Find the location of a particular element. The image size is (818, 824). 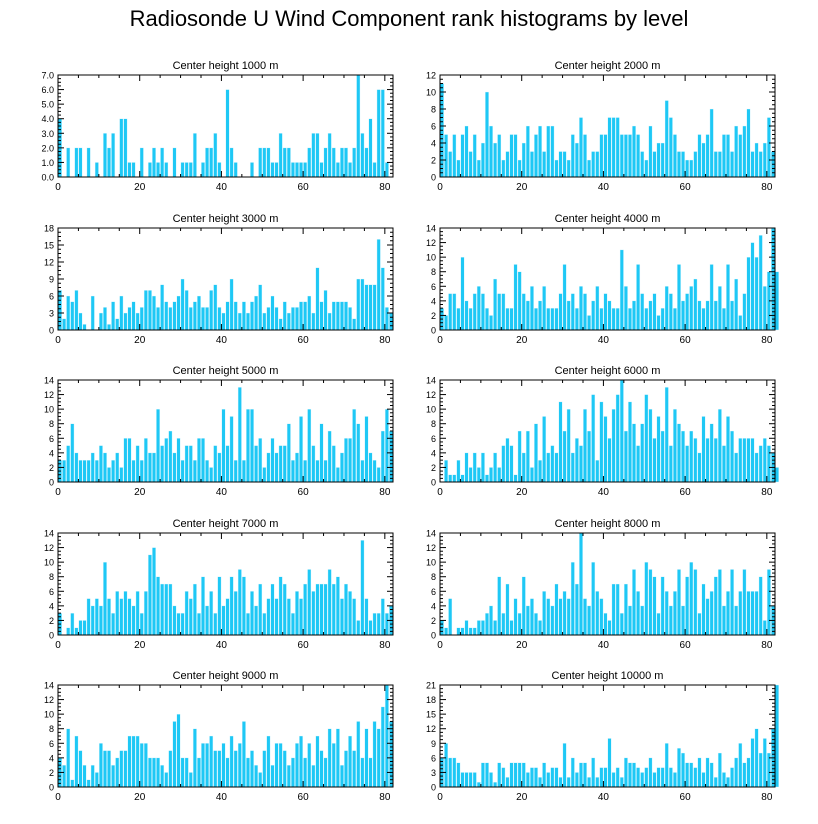

y-tick-label: 4 is located at coordinates (51, 758).